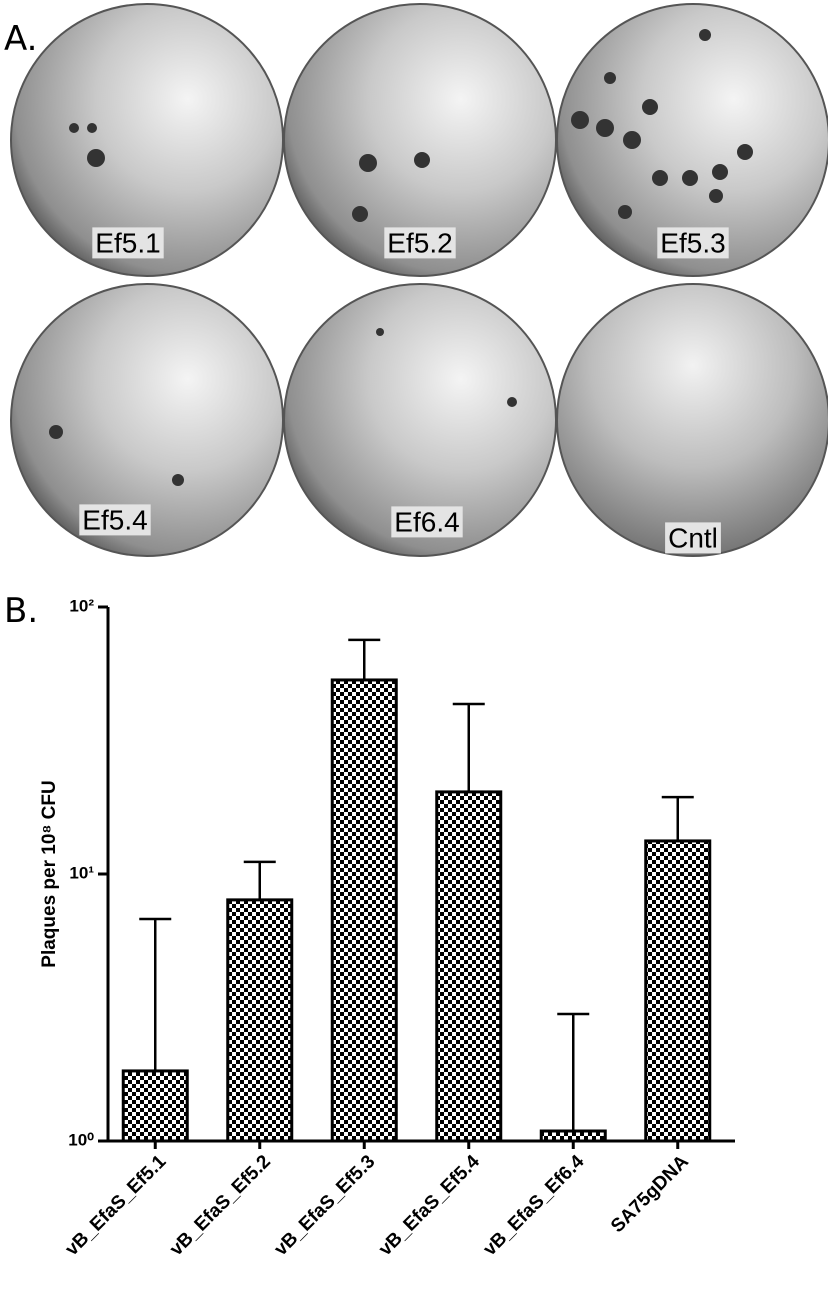 The width and height of the screenshot is (828, 1296). What do you see at coordinates (21, 611) in the screenshot?
I see `panel-label: B.` at bounding box center [21, 611].